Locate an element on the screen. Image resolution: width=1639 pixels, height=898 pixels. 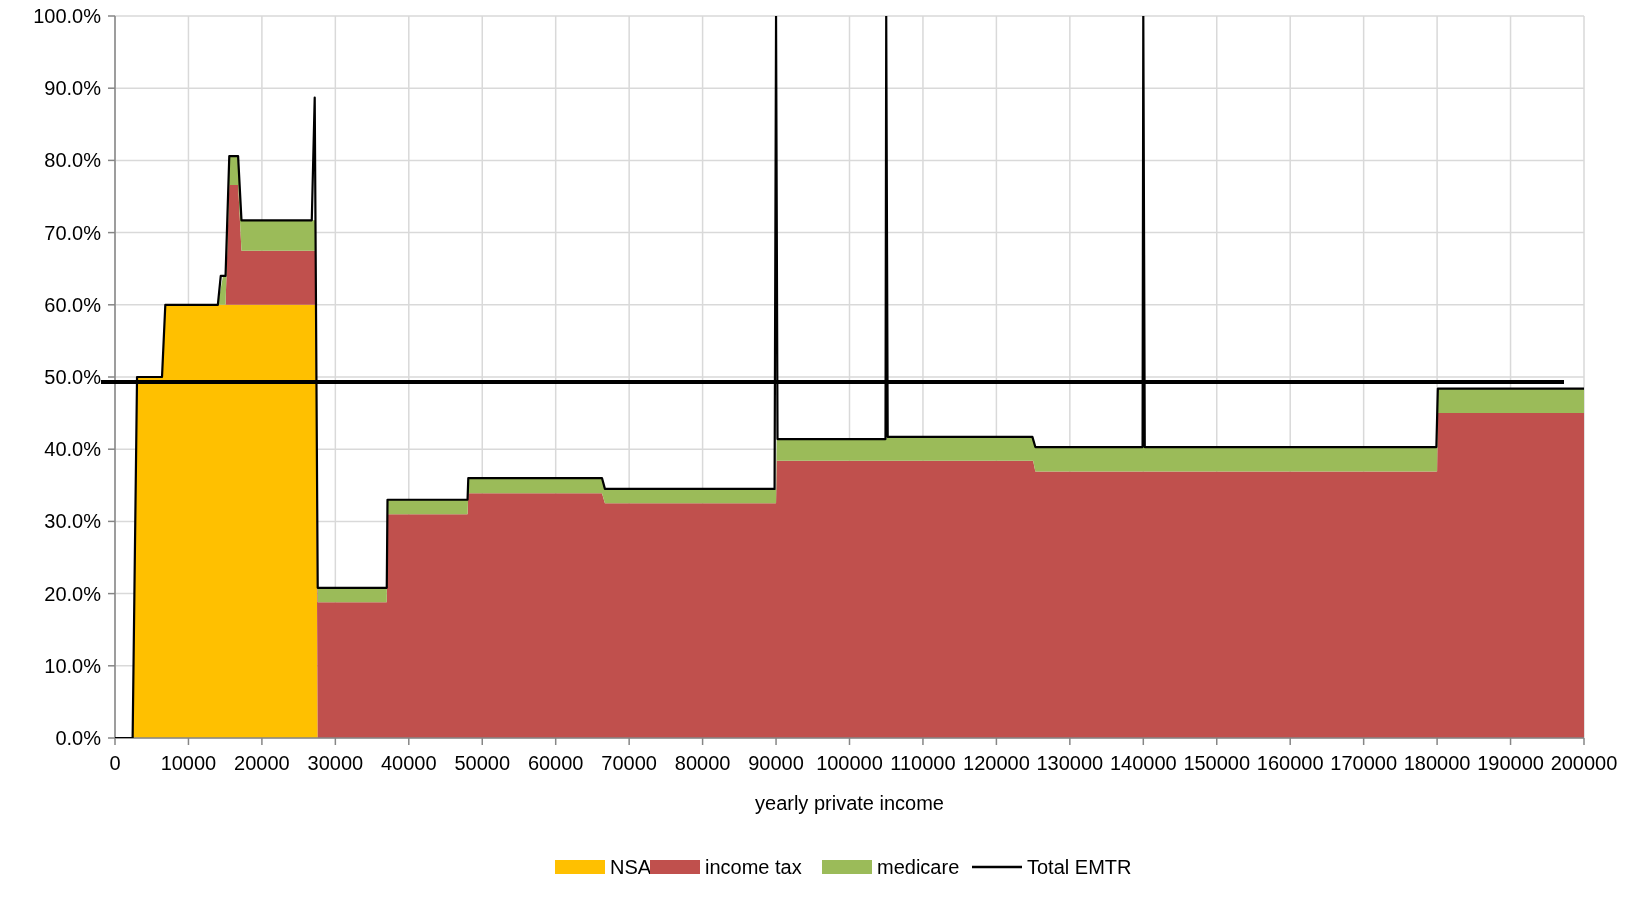
x-tick-label: 110000 is located at coordinates (923, 763).